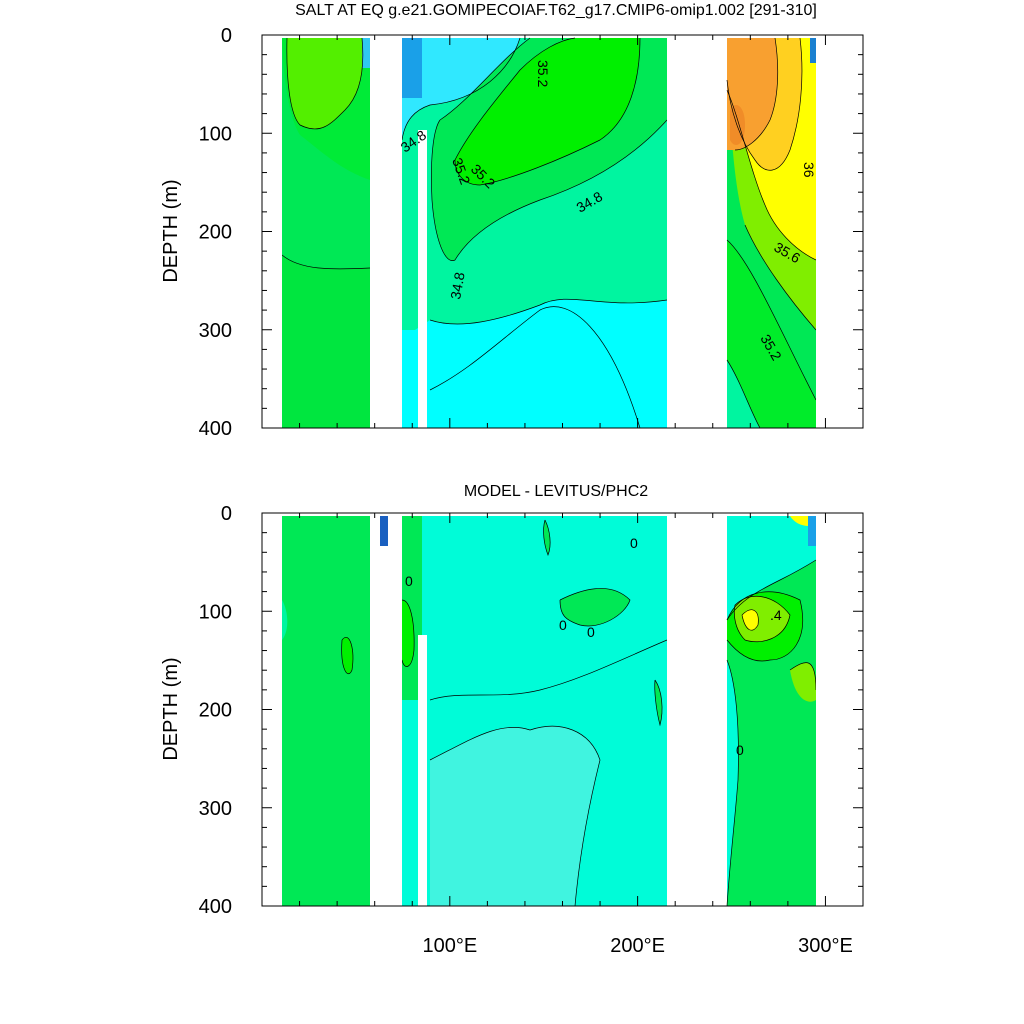 The image size is (1024, 1024). What do you see at coordinates (543, 73) in the screenshot?
I see `contour-label: 35.2` at bounding box center [543, 73].